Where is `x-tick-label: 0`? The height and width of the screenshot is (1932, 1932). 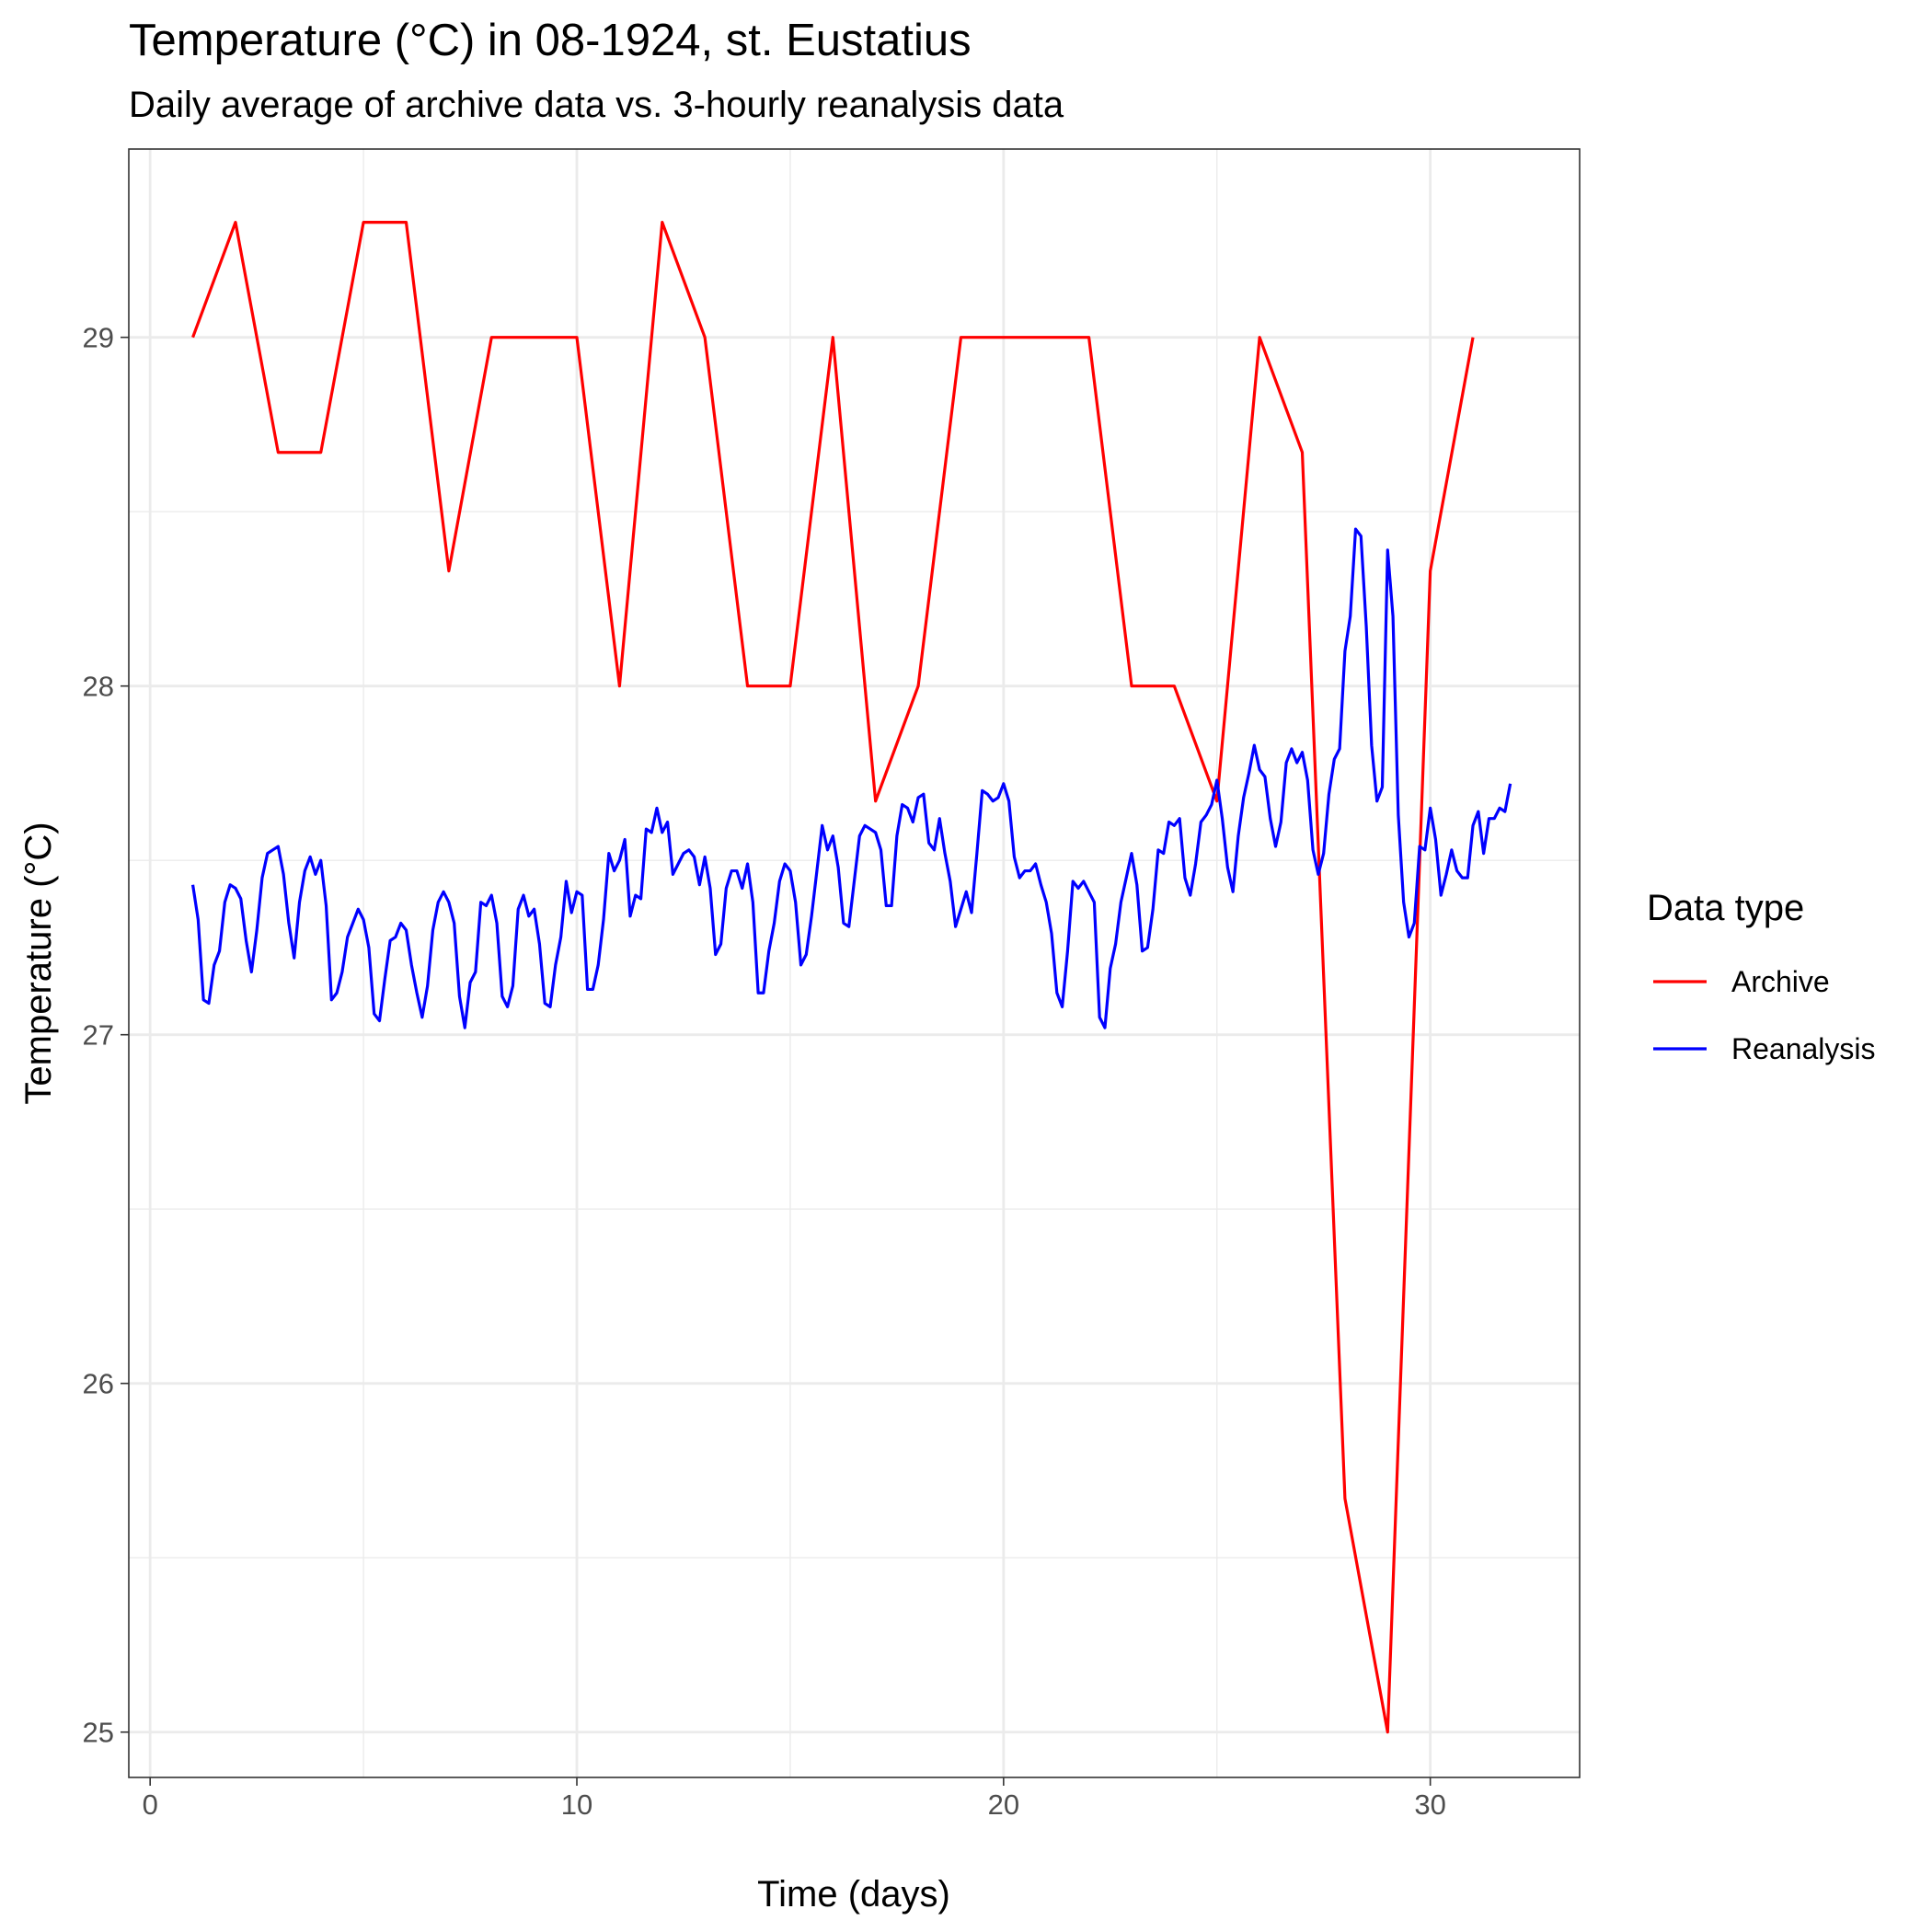
x-tick-label: 0 is located at coordinates (150, 1804).